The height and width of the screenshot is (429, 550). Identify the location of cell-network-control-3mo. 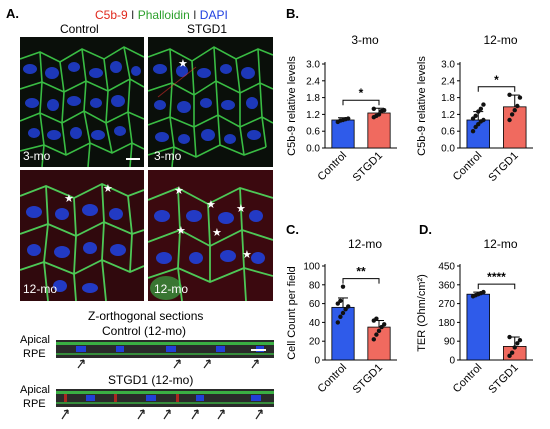
(82, 106).